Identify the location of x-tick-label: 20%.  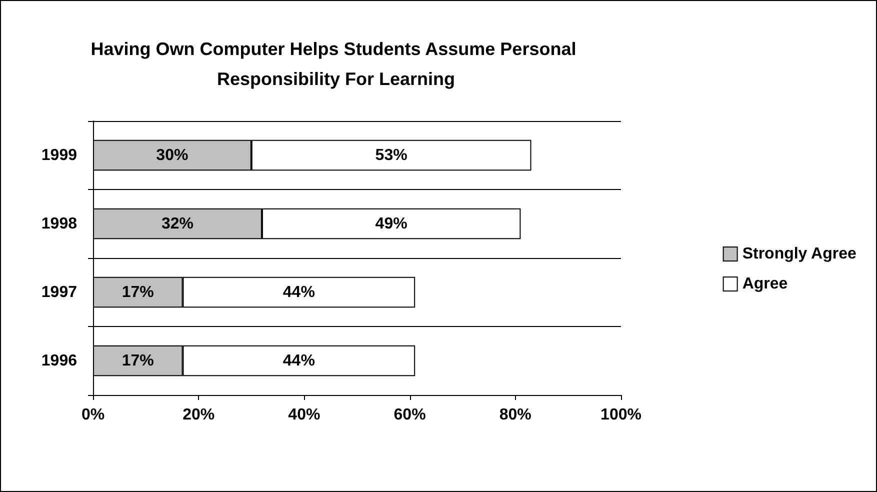
(198, 415).